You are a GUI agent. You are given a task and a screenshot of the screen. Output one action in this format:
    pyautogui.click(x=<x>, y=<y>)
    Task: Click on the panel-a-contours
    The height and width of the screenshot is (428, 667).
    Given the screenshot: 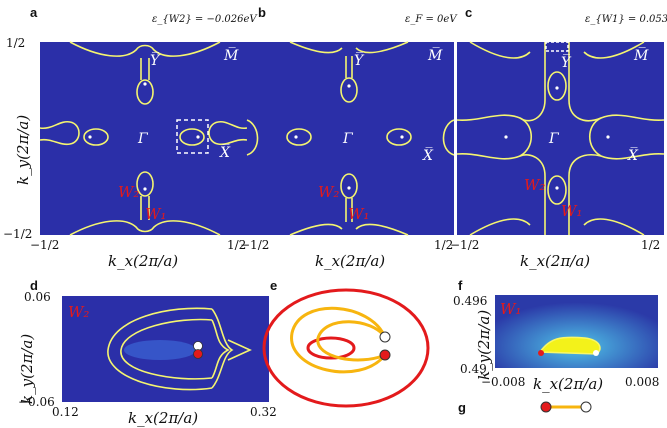 What is the action you would take?
    pyautogui.click(x=143, y=138)
    